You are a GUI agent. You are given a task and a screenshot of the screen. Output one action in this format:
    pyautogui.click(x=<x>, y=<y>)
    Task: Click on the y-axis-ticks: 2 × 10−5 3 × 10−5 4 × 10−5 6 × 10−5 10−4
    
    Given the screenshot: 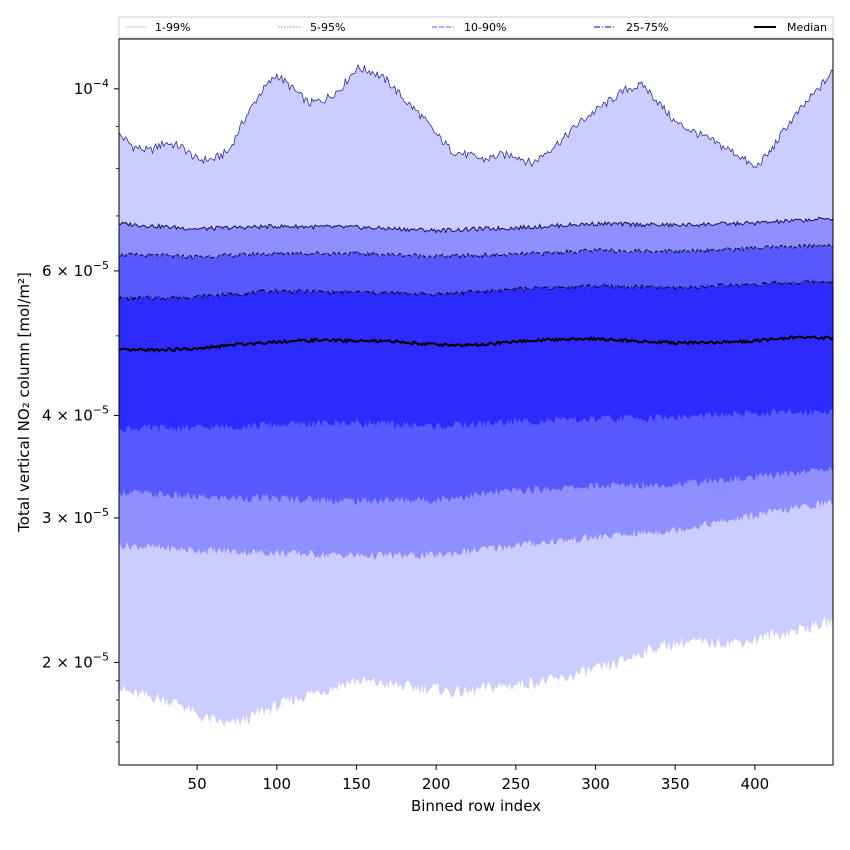 What is the action you would take?
    pyautogui.click(x=80, y=410)
    